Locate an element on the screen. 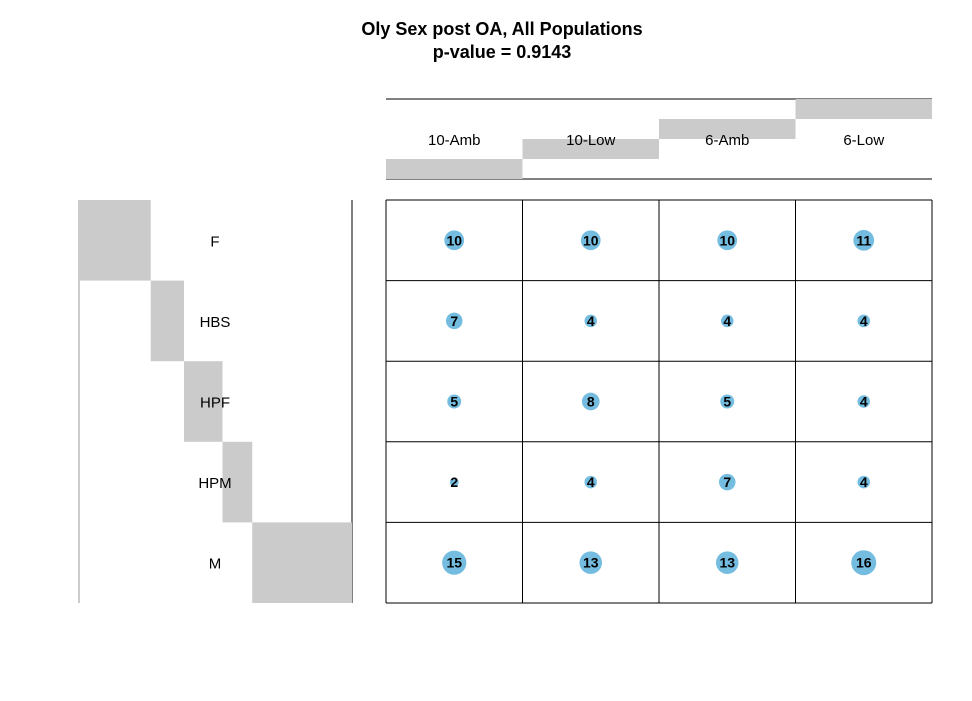 This screenshot has height=701, width=972. row-label: HPF is located at coordinates (215, 403).